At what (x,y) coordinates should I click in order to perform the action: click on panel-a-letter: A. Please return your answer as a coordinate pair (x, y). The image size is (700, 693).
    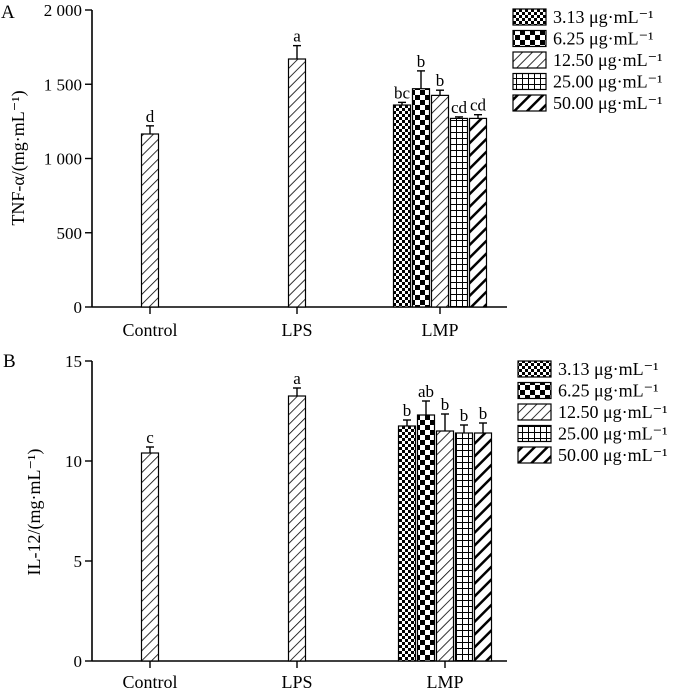
    Looking at the image, I should click on (8, 12).